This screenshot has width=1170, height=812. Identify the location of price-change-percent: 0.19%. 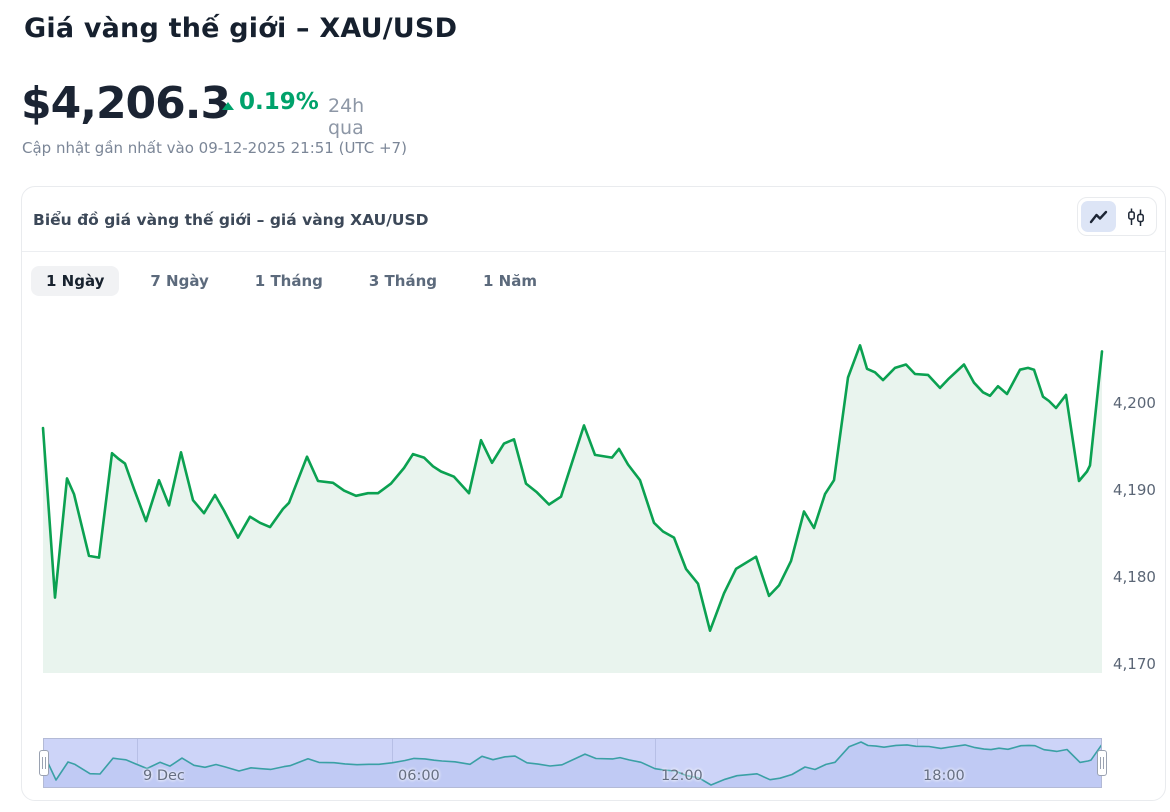
(279, 102).